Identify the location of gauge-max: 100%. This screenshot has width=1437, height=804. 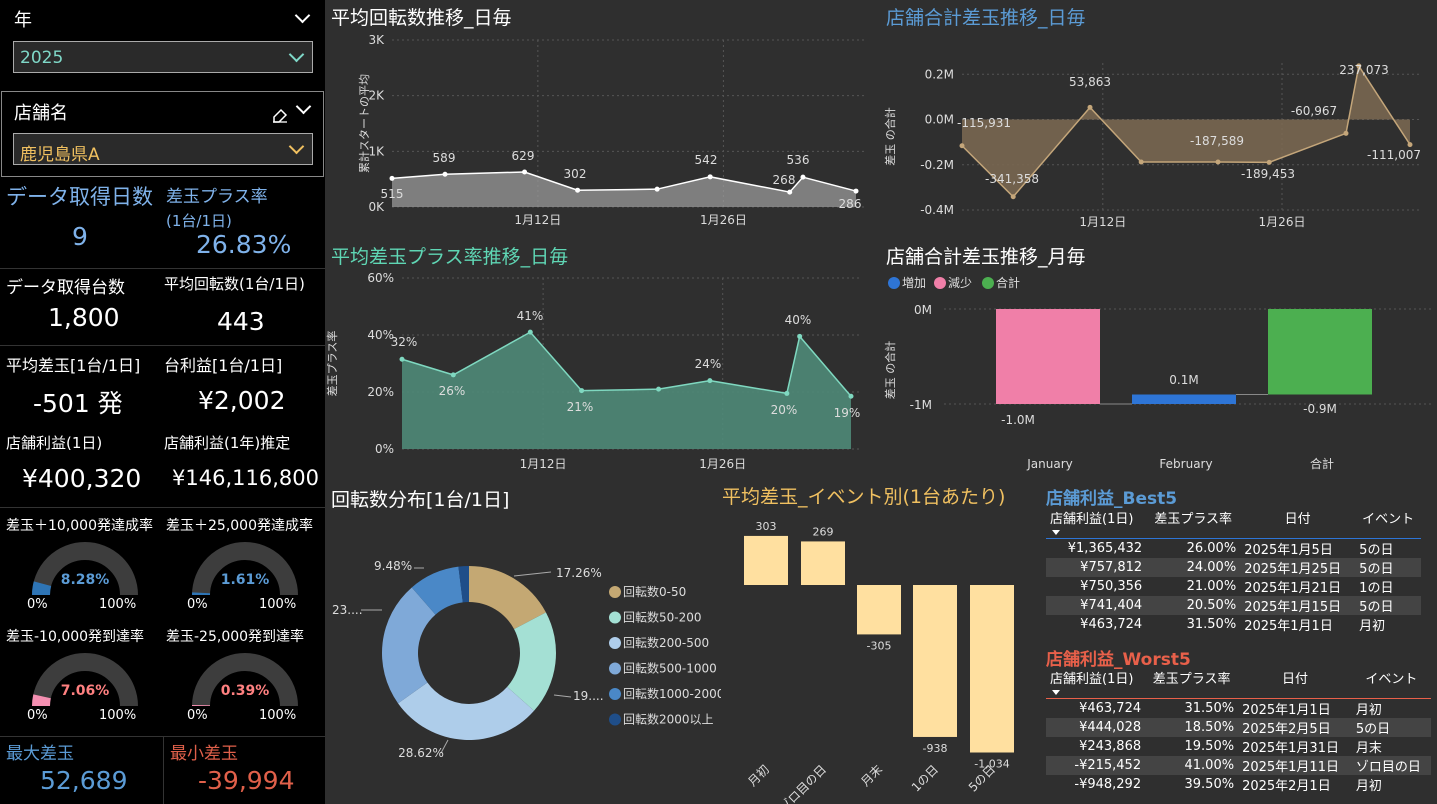
(118, 604).